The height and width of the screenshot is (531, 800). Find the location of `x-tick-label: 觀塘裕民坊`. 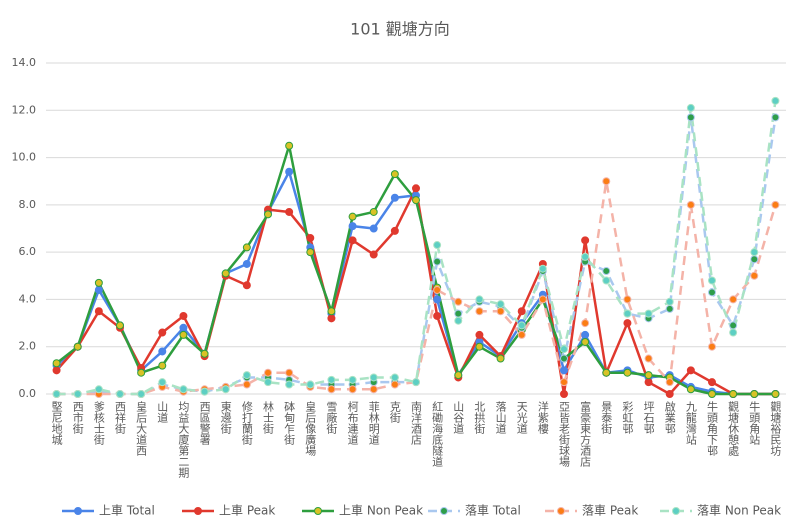

x-tick-label: 觀塘裕民坊 is located at coordinates (775, 428).